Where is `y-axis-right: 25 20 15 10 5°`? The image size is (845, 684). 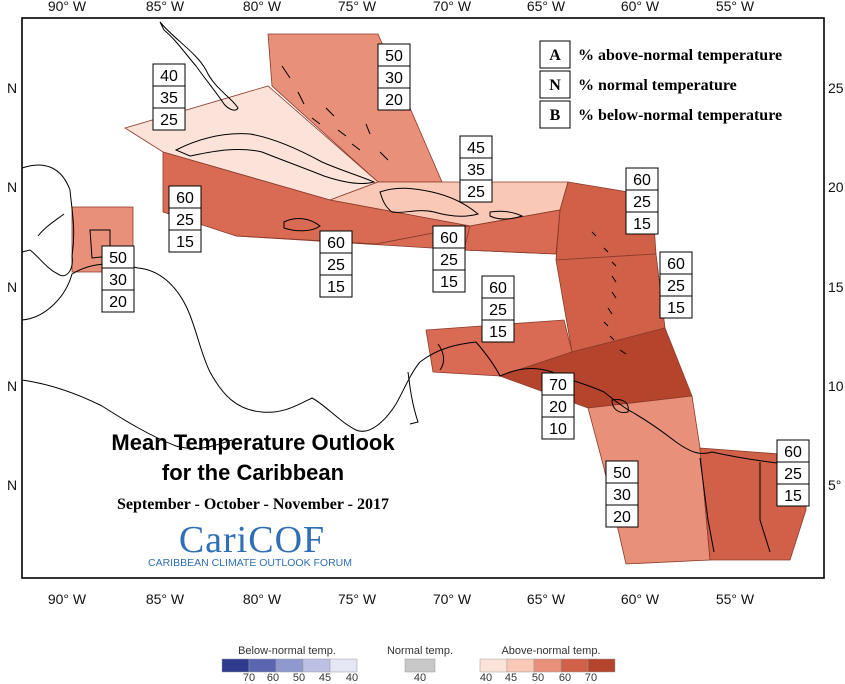 y-axis-right: 25 20 15 10 5° is located at coordinates (836, 286).